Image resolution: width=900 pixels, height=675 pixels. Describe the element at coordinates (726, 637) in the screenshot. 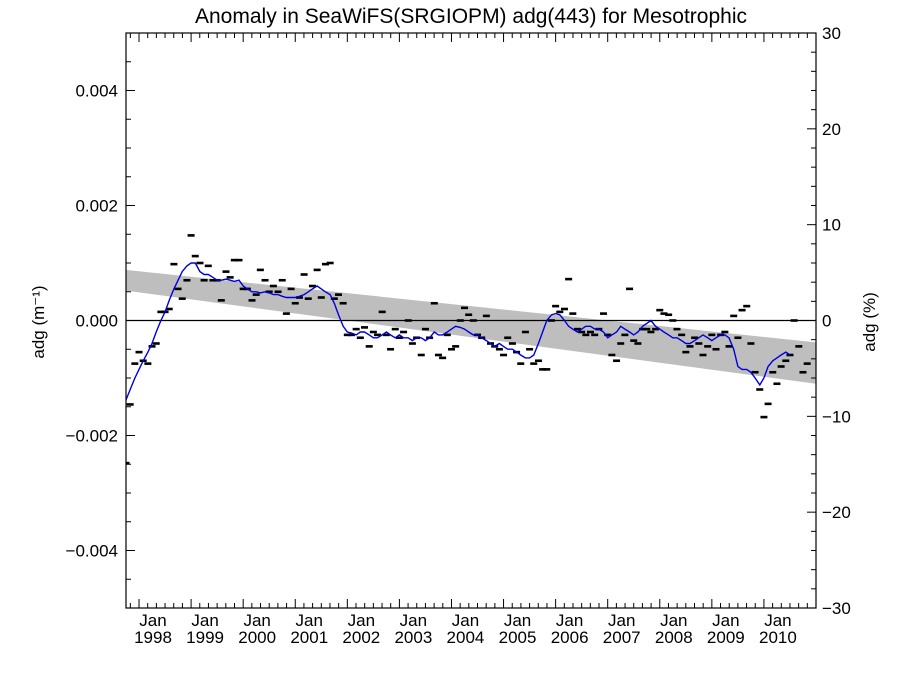

I see `x-tick-year: 2009` at that location.